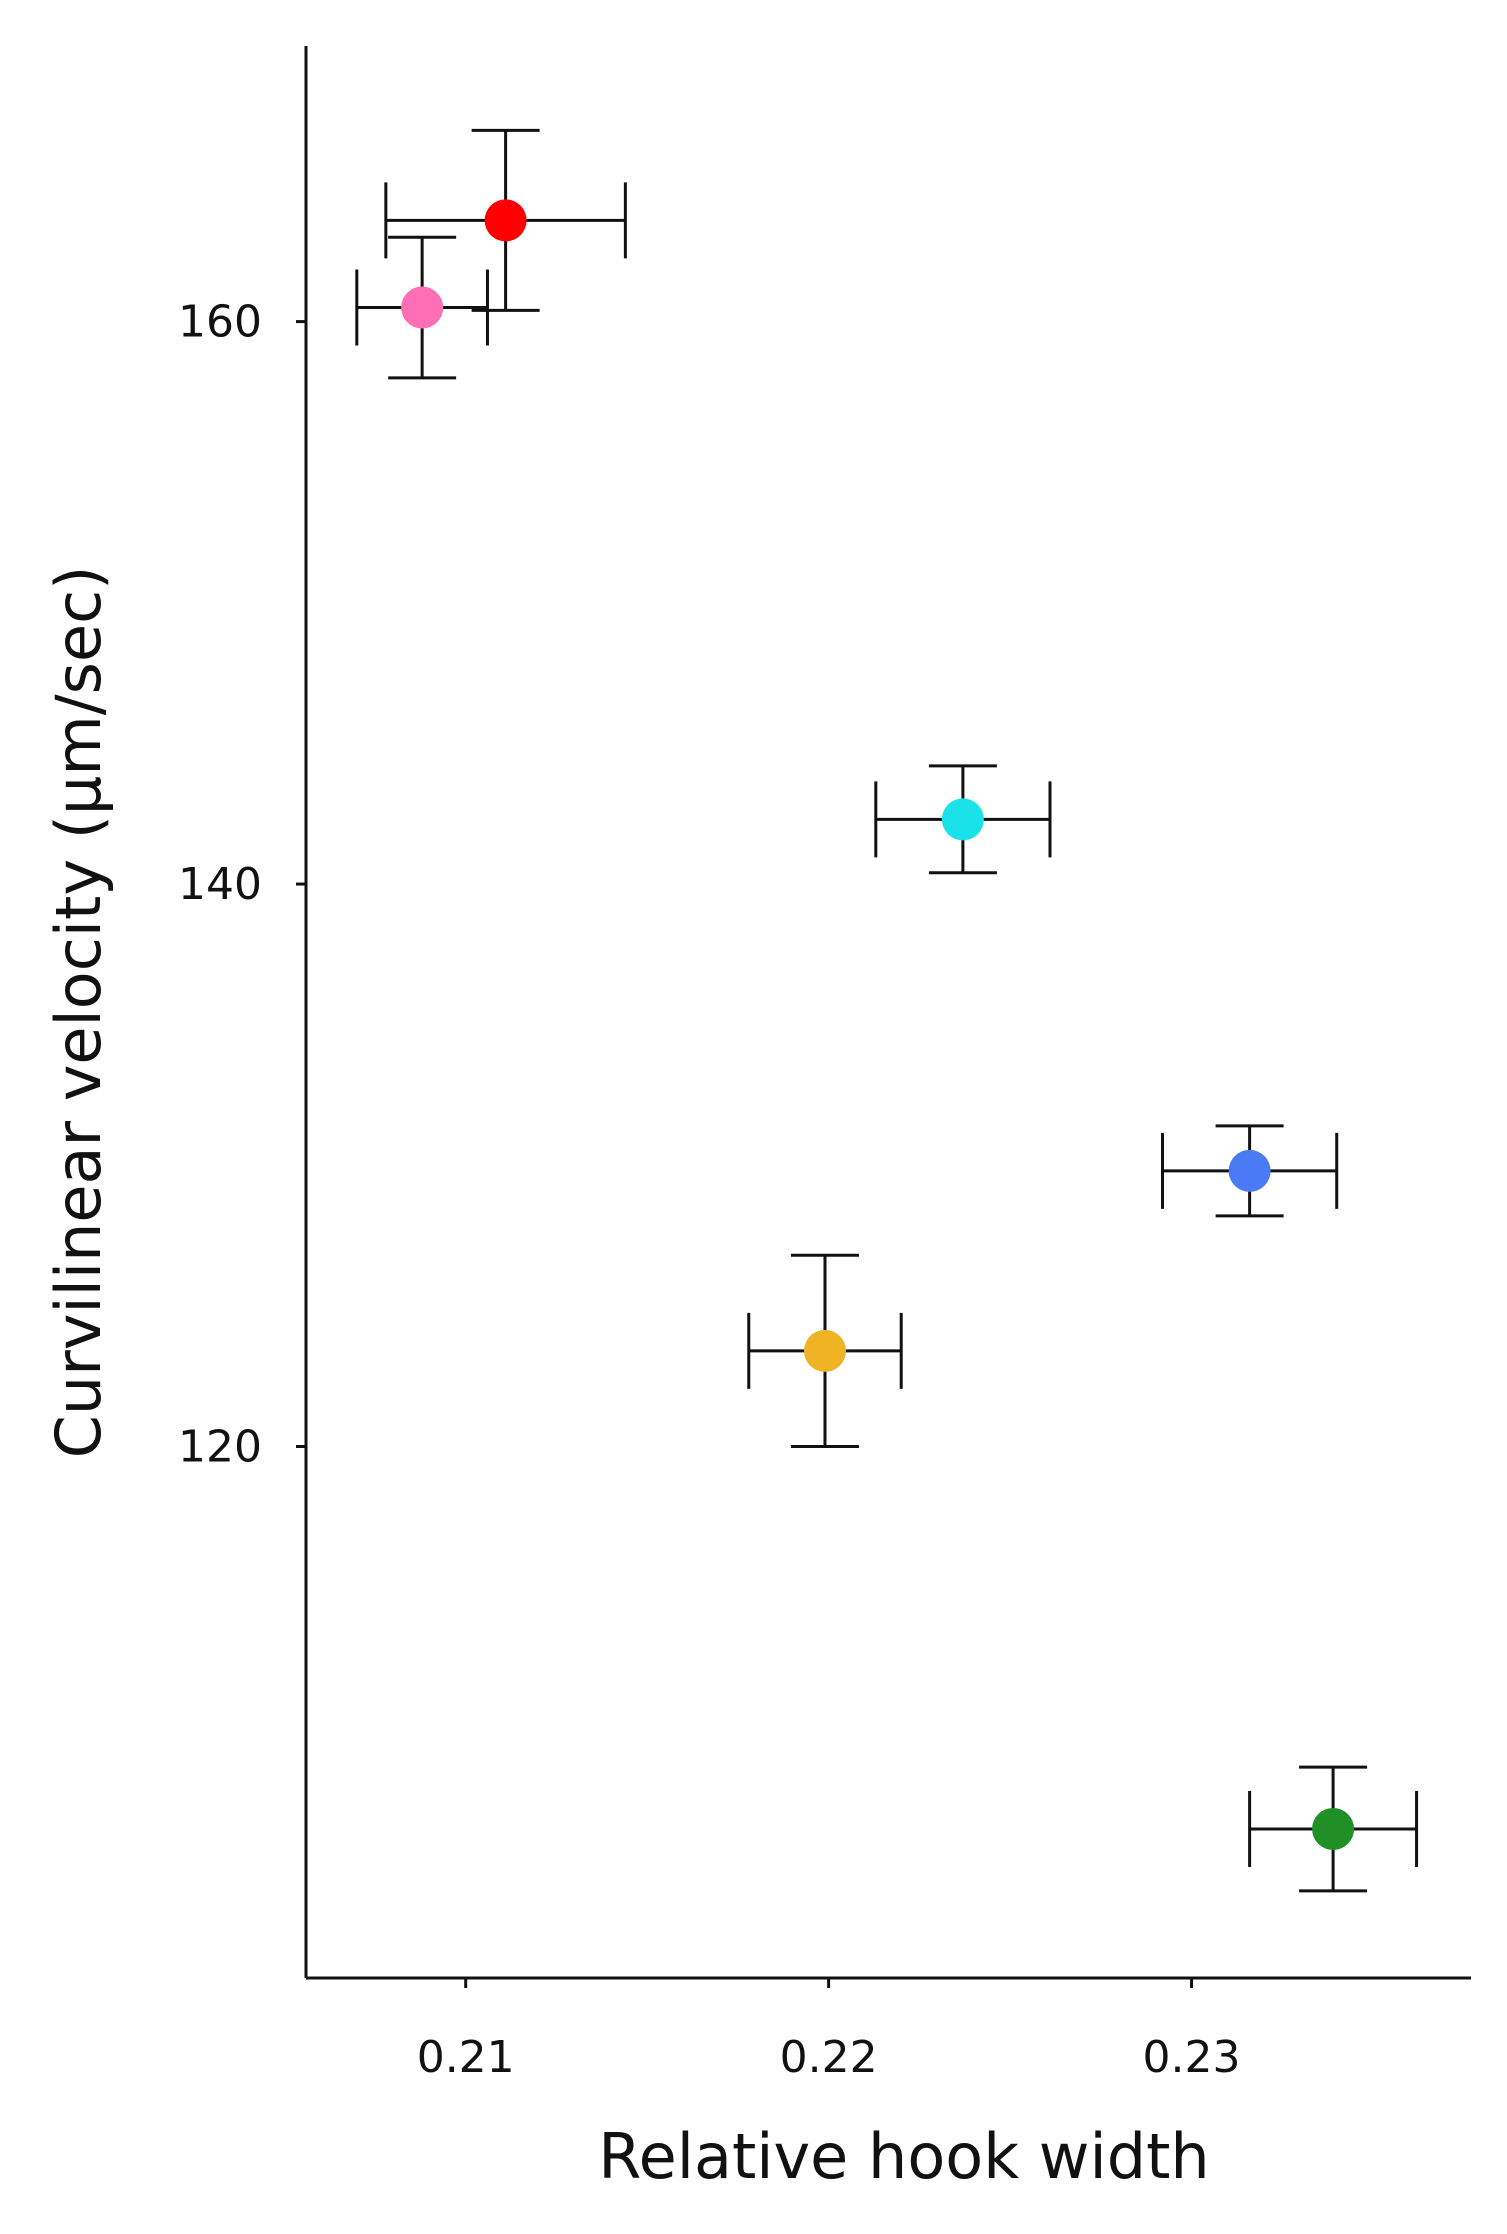 This screenshot has height=2234, width=1507. Describe the element at coordinates (466, 2057) in the screenshot. I see `x-tick-label: 0.21` at that location.